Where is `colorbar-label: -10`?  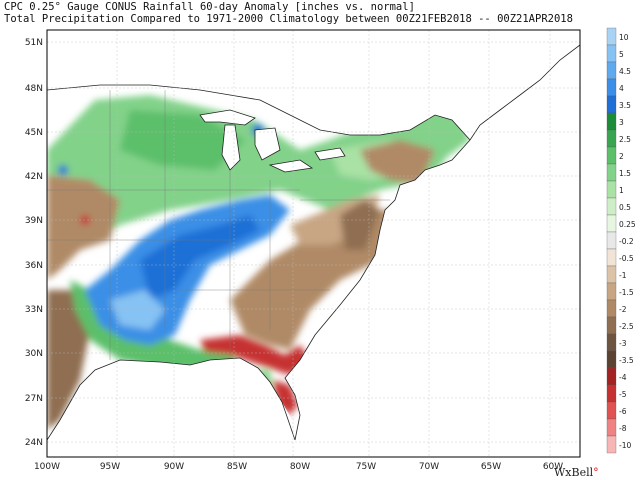 colorbar-label: -10 is located at coordinates (625, 445).